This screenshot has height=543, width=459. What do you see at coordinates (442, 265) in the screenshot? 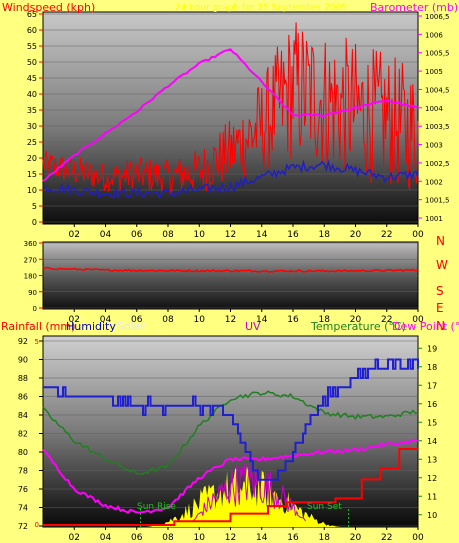
I see `compass-label: W` at bounding box center [442, 265].